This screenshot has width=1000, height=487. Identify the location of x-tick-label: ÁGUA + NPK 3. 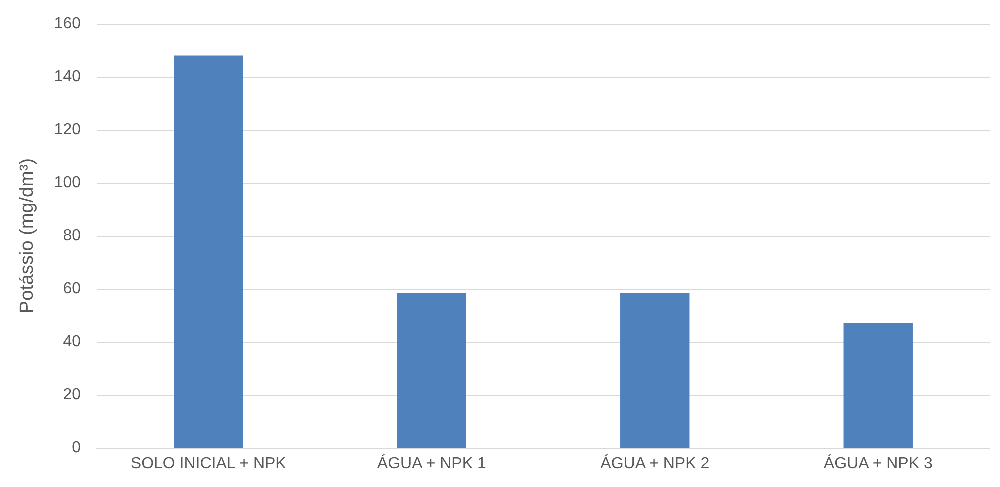
(878, 463).